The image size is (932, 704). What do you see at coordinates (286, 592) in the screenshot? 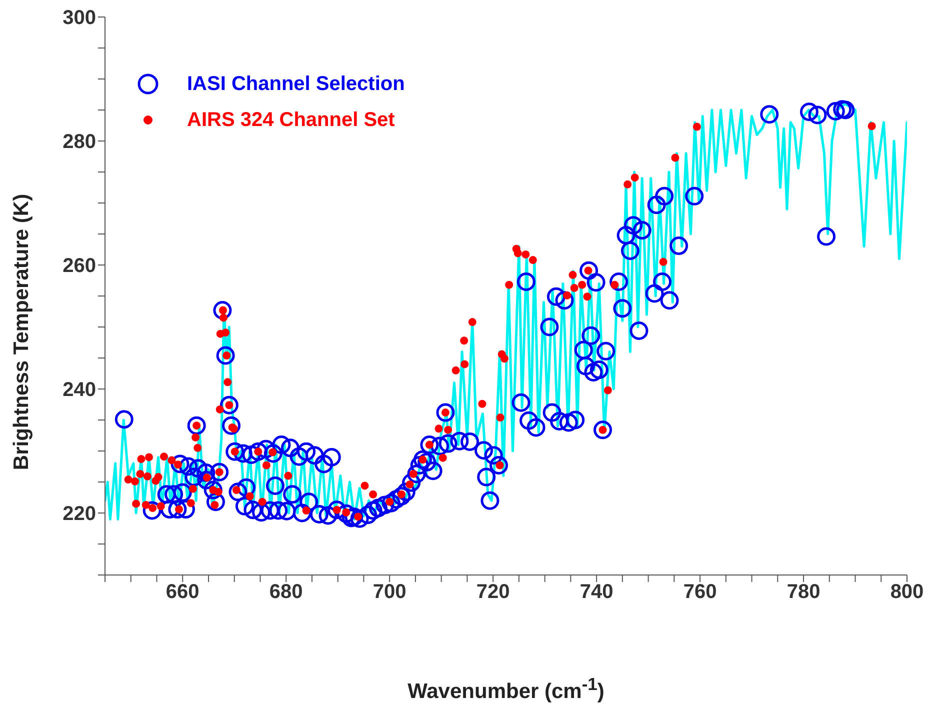
I see `x-tick-label: 680` at bounding box center [286, 592].